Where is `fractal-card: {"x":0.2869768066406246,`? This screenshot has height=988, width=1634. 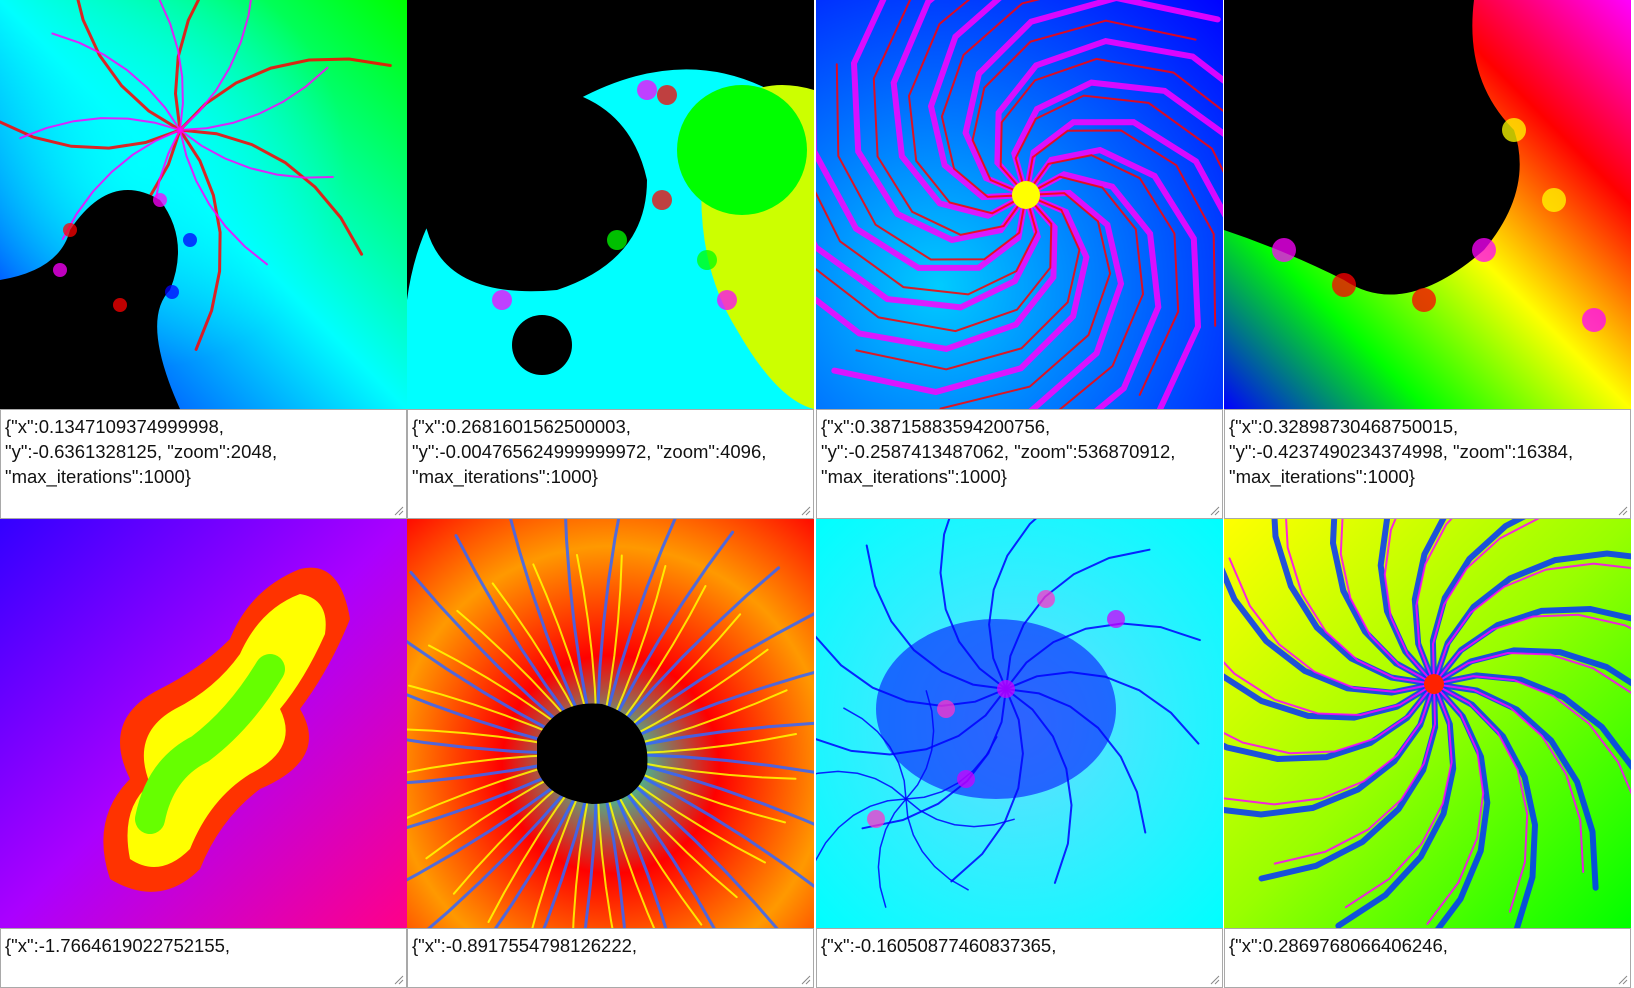
fractal-card: {"x":0.2869768066406246, is located at coordinates (1427, 753).